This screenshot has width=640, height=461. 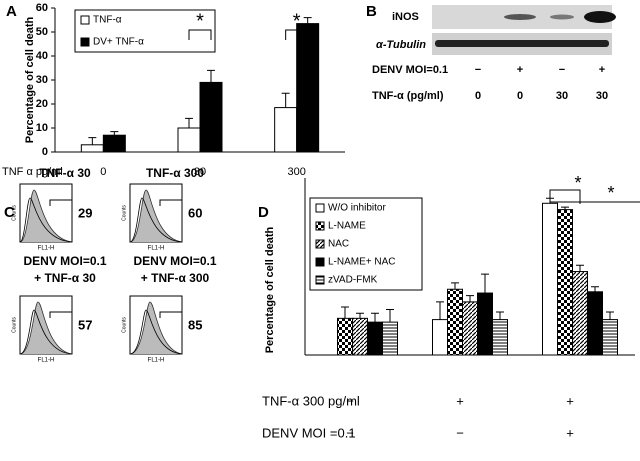 I want to click on x-tick-label: 30, so click(x=200, y=172).